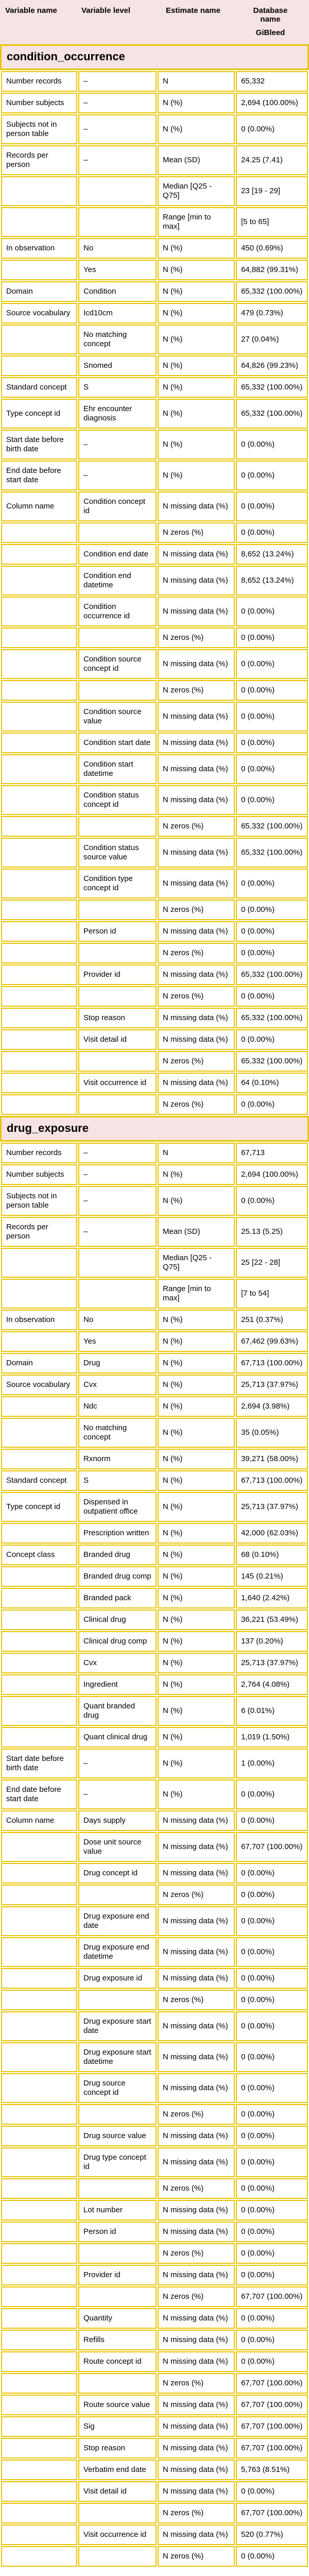 This screenshot has width=309, height=2576. Describe the element at coordinates (117, 1576) in the screenshot. I see `variable-level-cell: Branded drug comp` at that location.